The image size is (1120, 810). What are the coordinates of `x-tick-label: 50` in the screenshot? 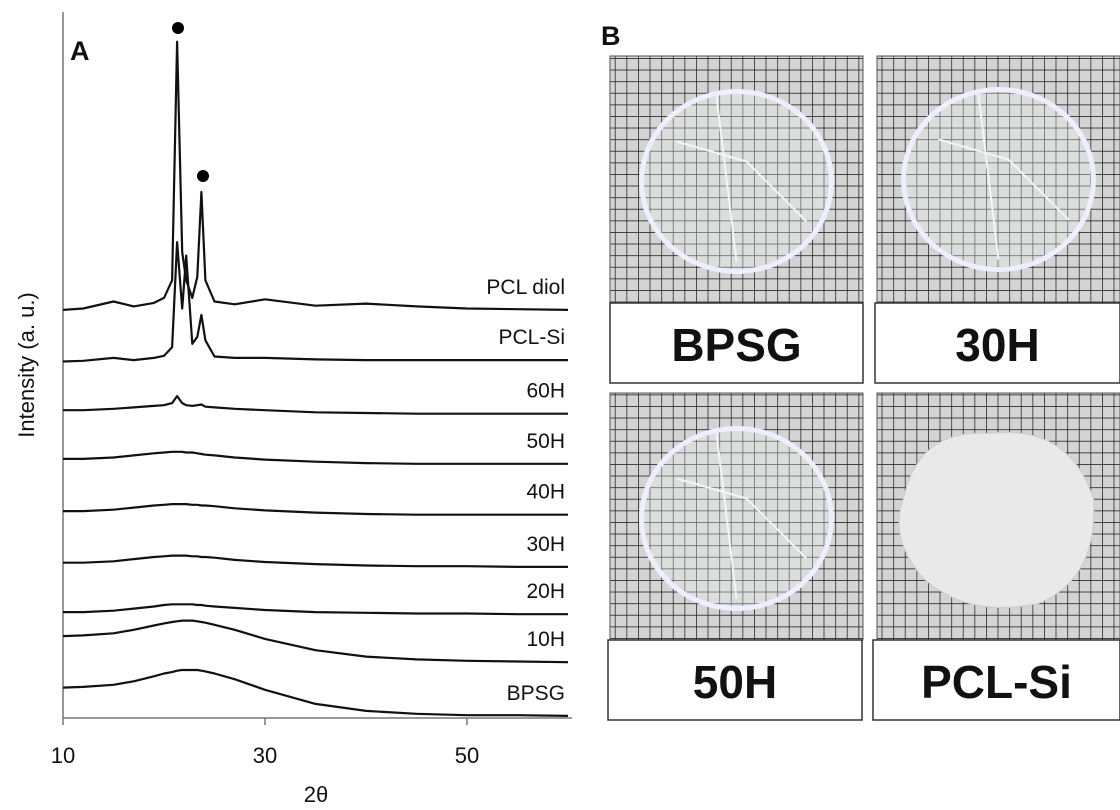 It's located at (467, 755).